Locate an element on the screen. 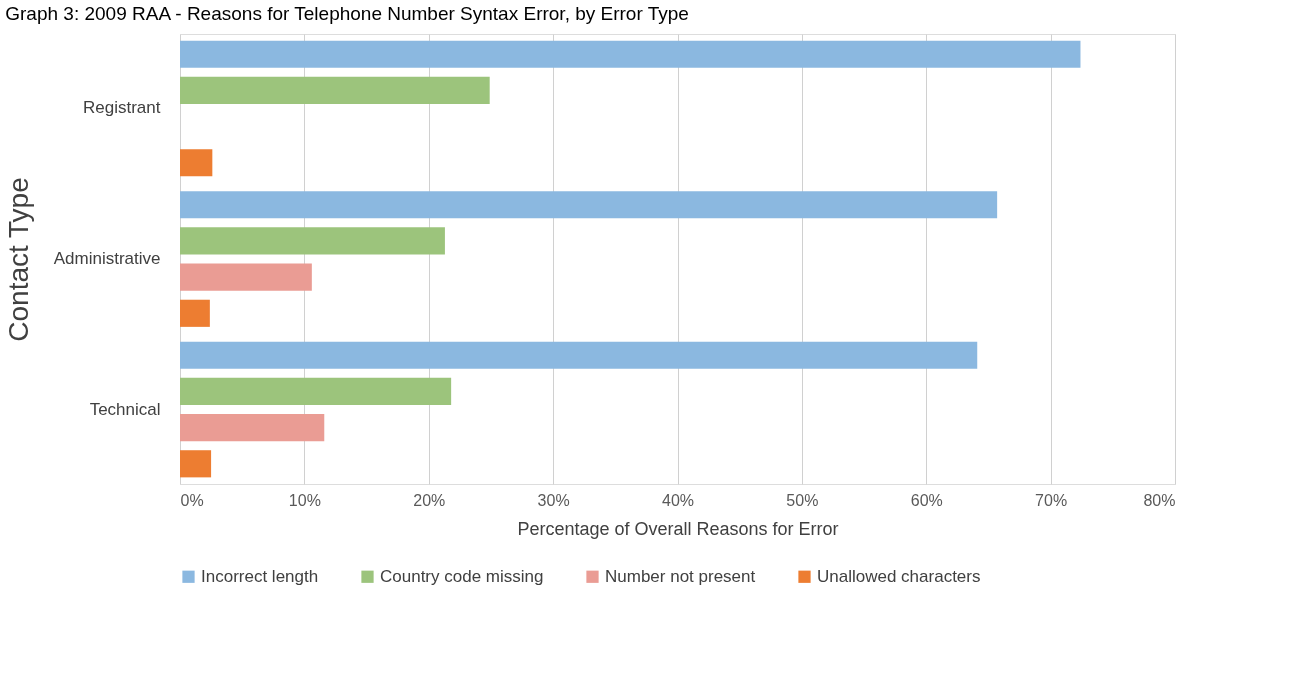  x-tick-label: 40% is located at coordinates (678, 500).